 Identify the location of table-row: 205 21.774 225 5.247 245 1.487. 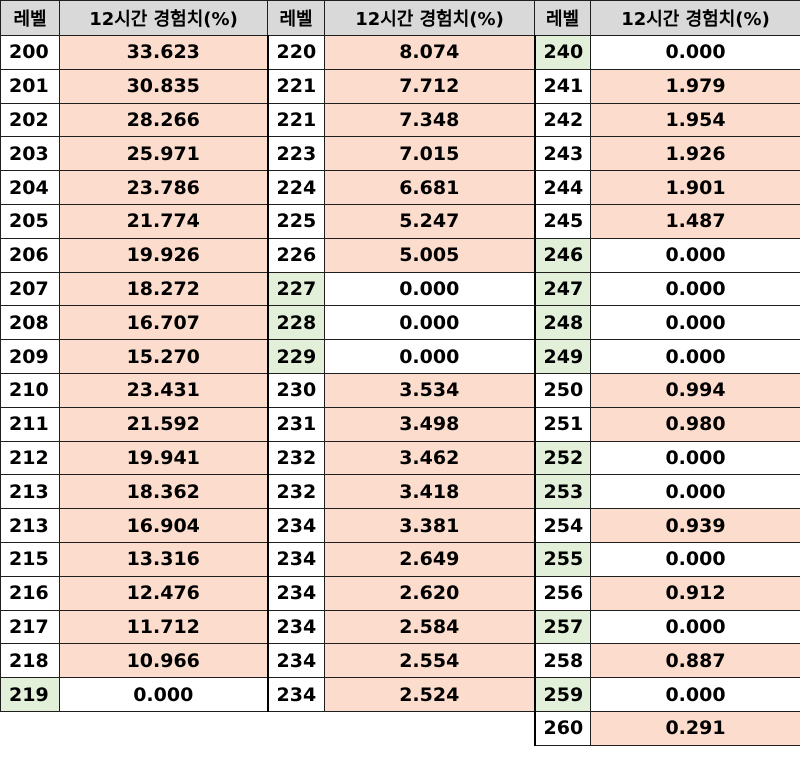
(400, 221).